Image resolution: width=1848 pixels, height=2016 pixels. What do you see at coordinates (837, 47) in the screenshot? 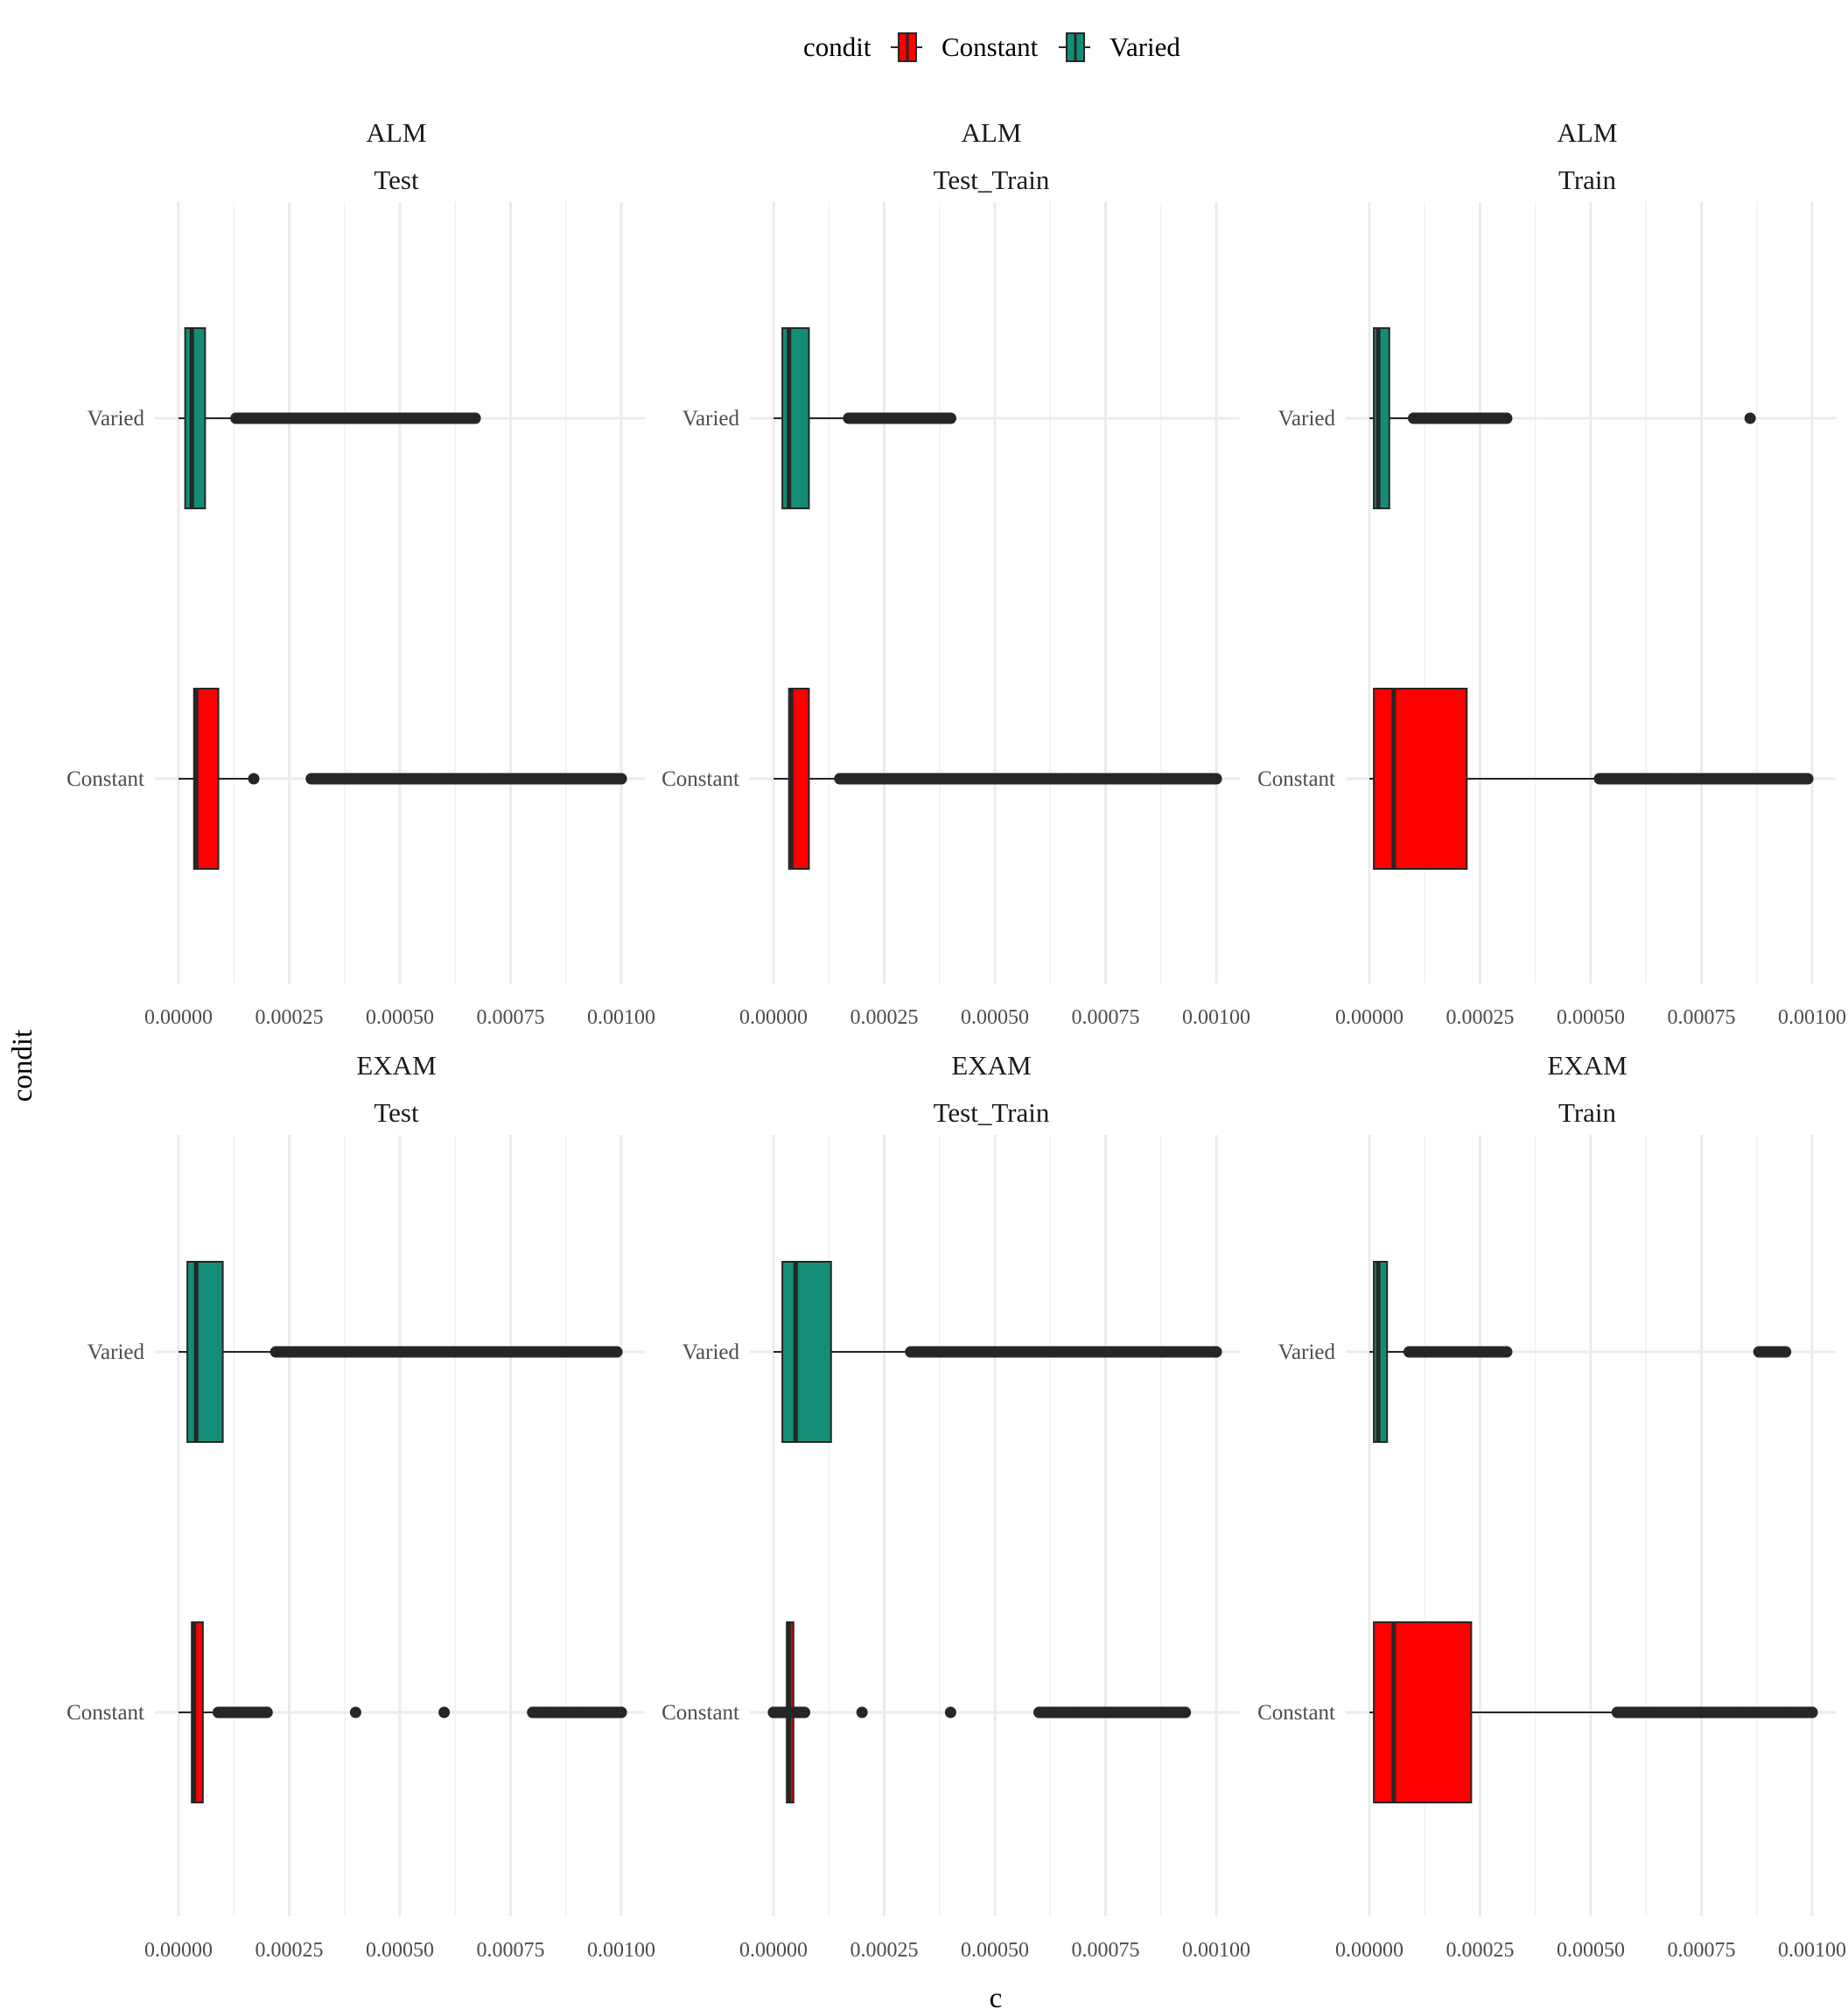
I see `legend-title: condit` at bounding box center [837, 47].